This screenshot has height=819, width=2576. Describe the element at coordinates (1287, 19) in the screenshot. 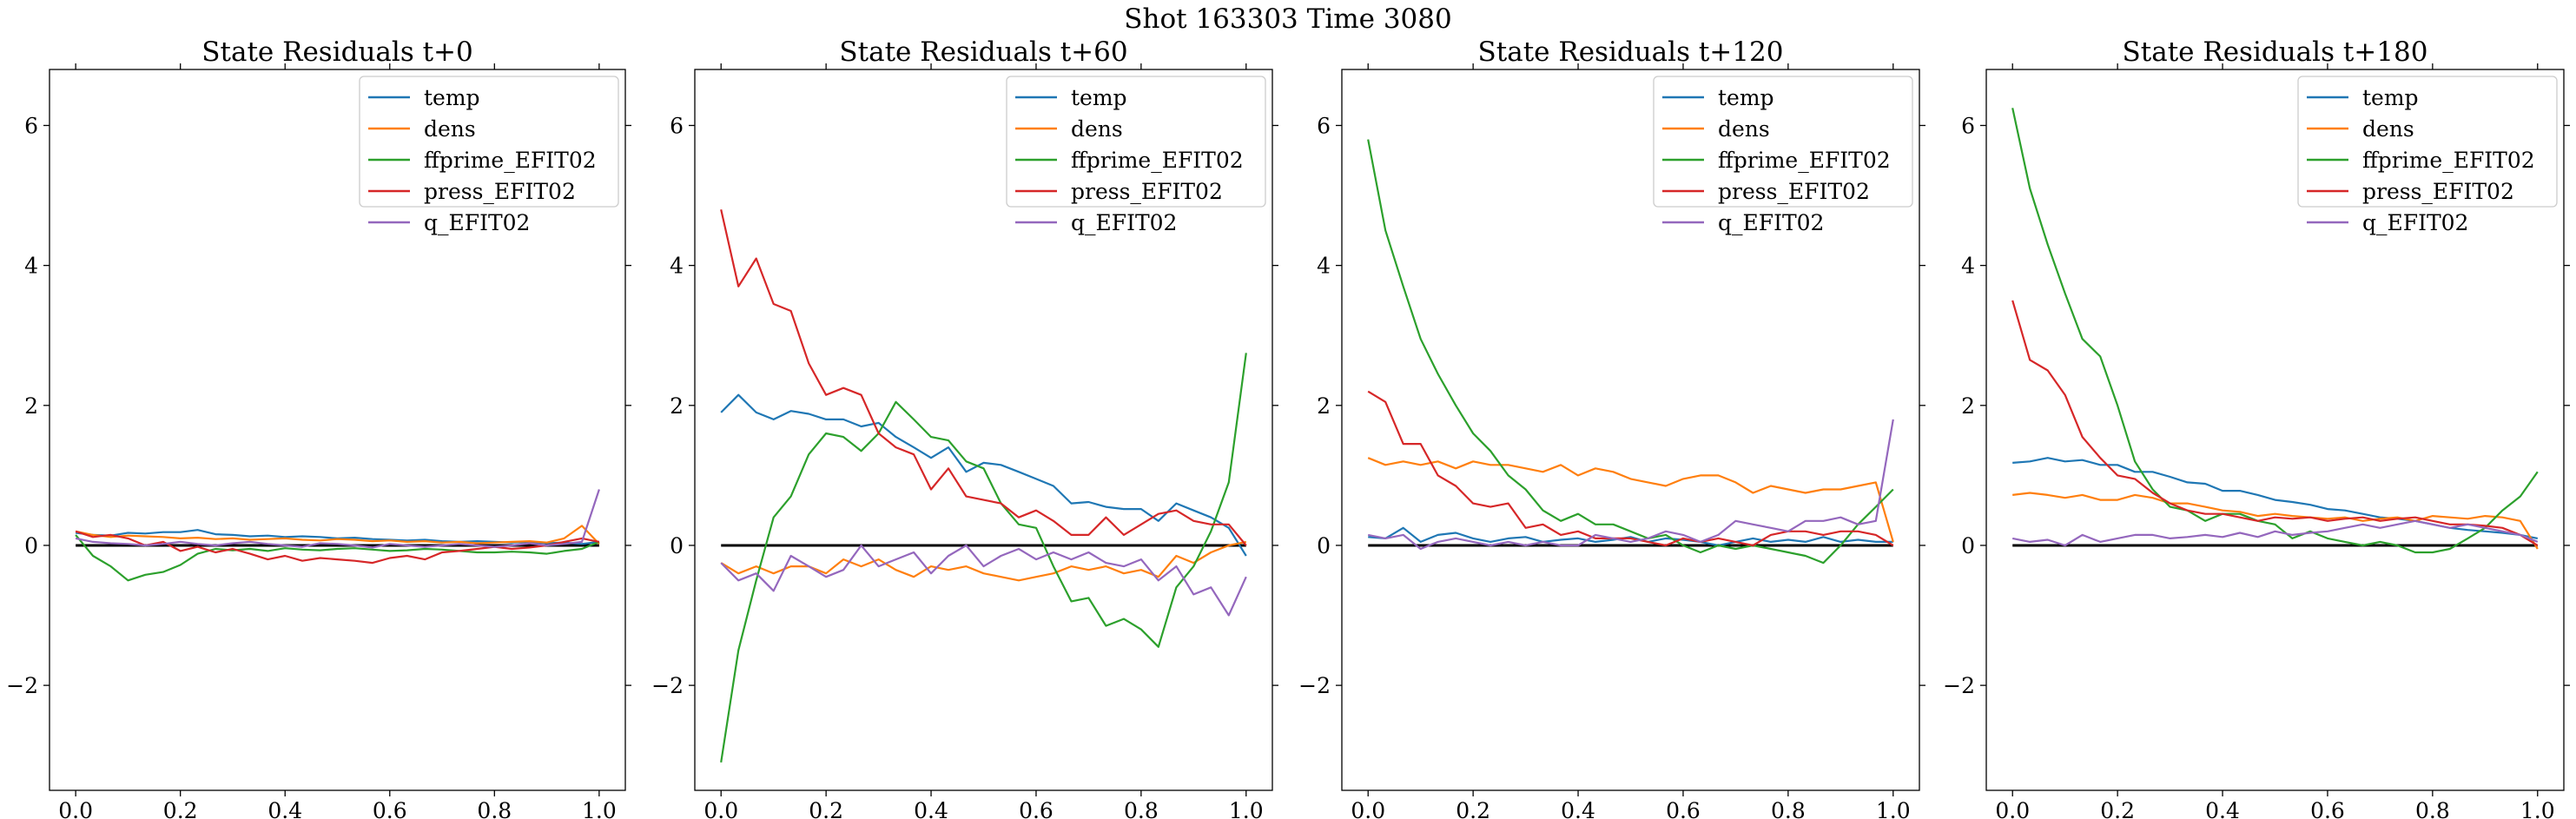

I see `figure-suptitle: Shot 163303 Time 3080` at that location.